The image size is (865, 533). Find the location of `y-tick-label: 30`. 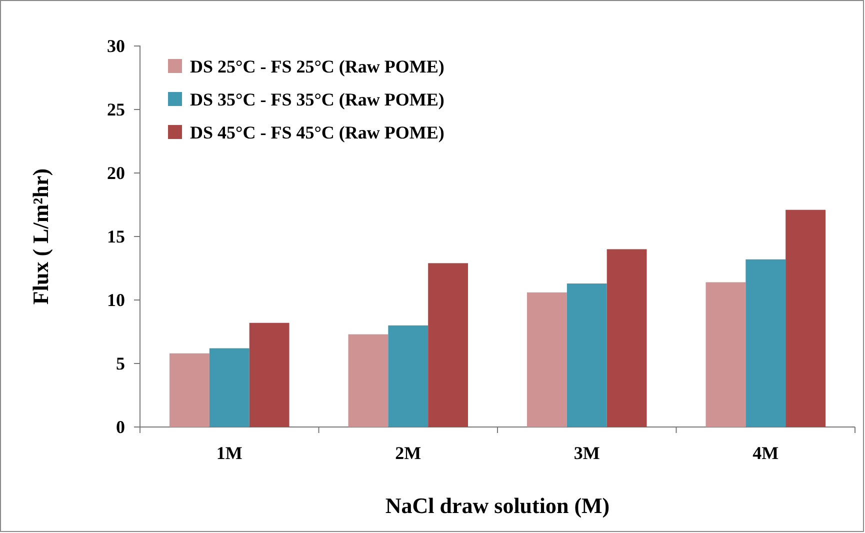

y-tick-label: 30 is located at coordinates (116, 46).